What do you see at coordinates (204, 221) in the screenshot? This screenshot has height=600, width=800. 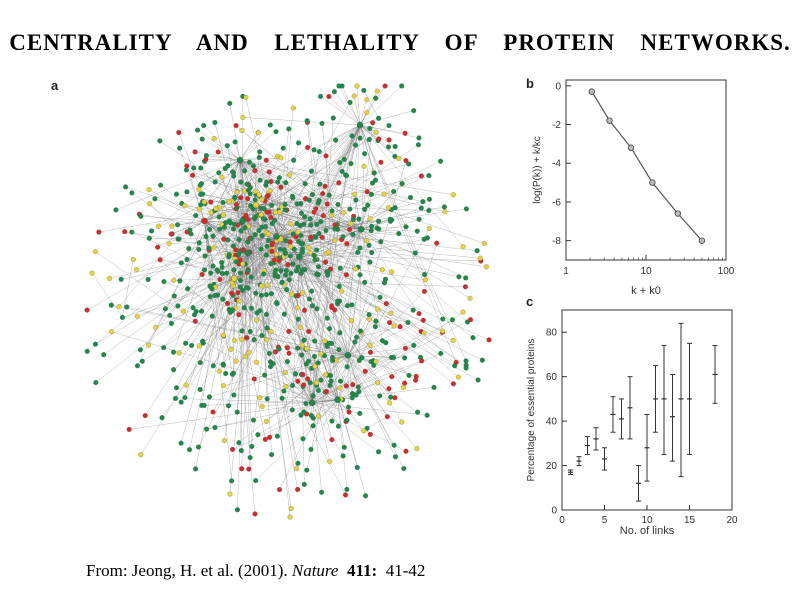 I see `network-hub-node` at bounding box center [204, 221].